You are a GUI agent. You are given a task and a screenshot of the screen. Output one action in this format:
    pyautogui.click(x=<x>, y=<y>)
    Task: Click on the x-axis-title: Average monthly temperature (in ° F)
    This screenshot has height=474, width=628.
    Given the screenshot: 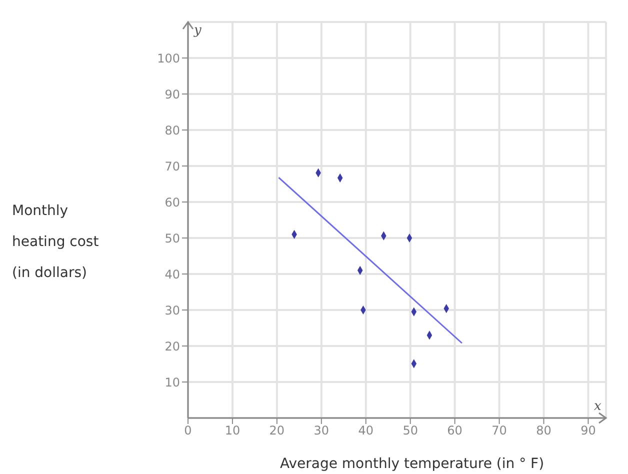 What is the action you would take?
    pyautogui.click(x=412, y=464)
    